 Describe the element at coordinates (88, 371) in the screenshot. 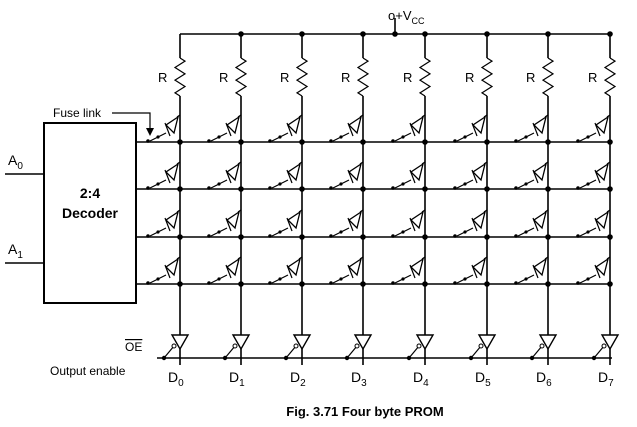

I see `oe-caption: Output enable` at that location.